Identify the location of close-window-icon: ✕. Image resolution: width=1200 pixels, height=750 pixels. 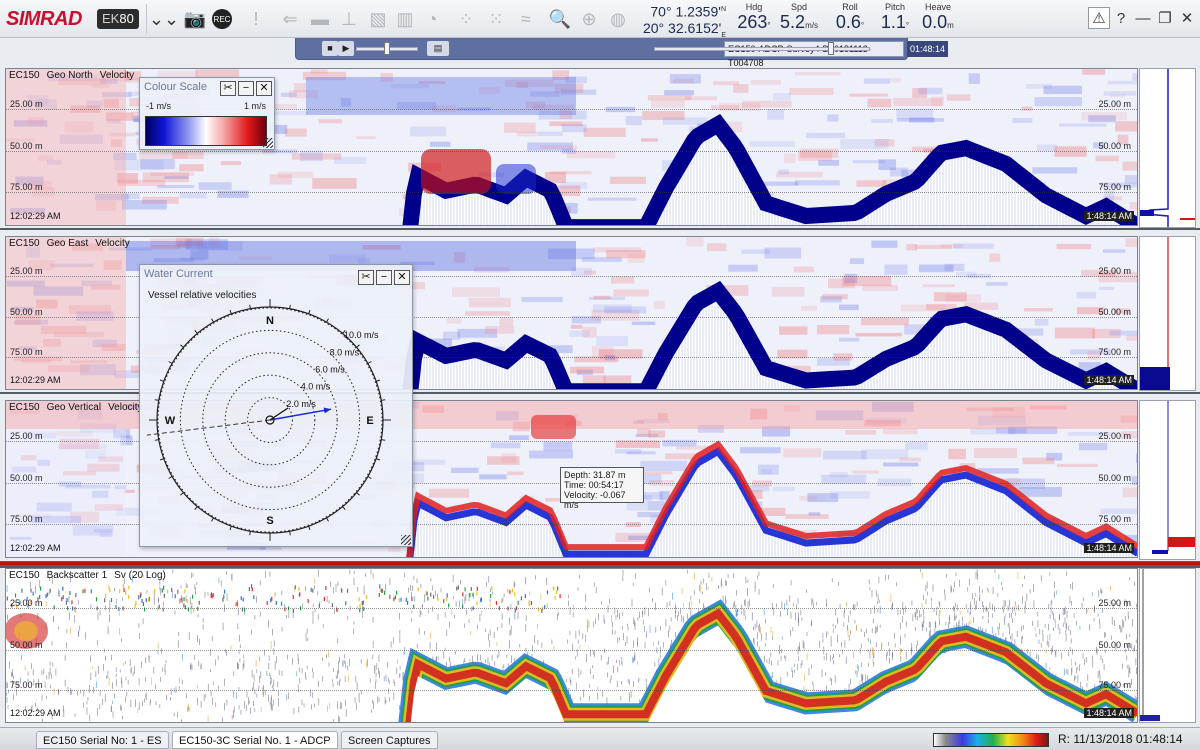
(1187, 18).